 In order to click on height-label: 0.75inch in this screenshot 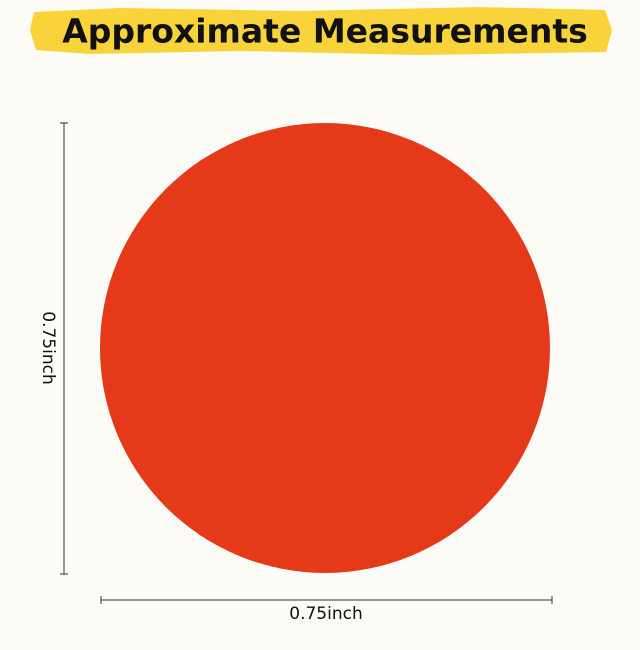, I will do `click(48, 347)`.